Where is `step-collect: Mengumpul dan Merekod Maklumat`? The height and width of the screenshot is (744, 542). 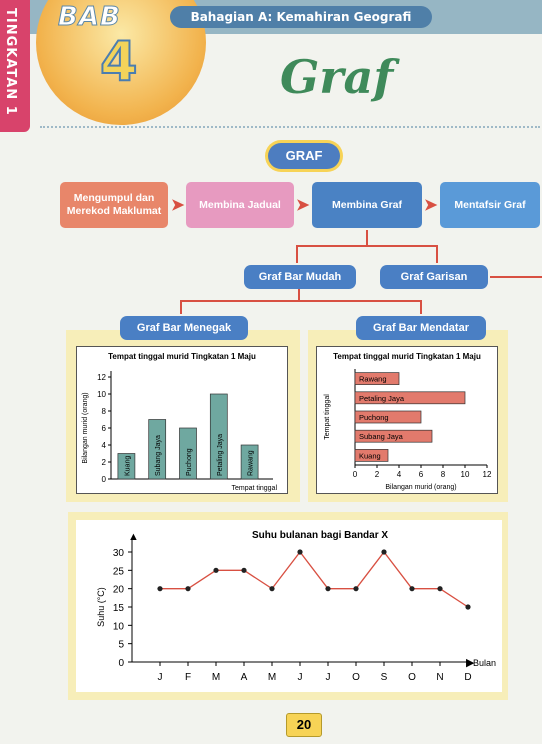
step-collect: Mengumpul dan Merekod Maklumat is located at coordinates (114, 205).